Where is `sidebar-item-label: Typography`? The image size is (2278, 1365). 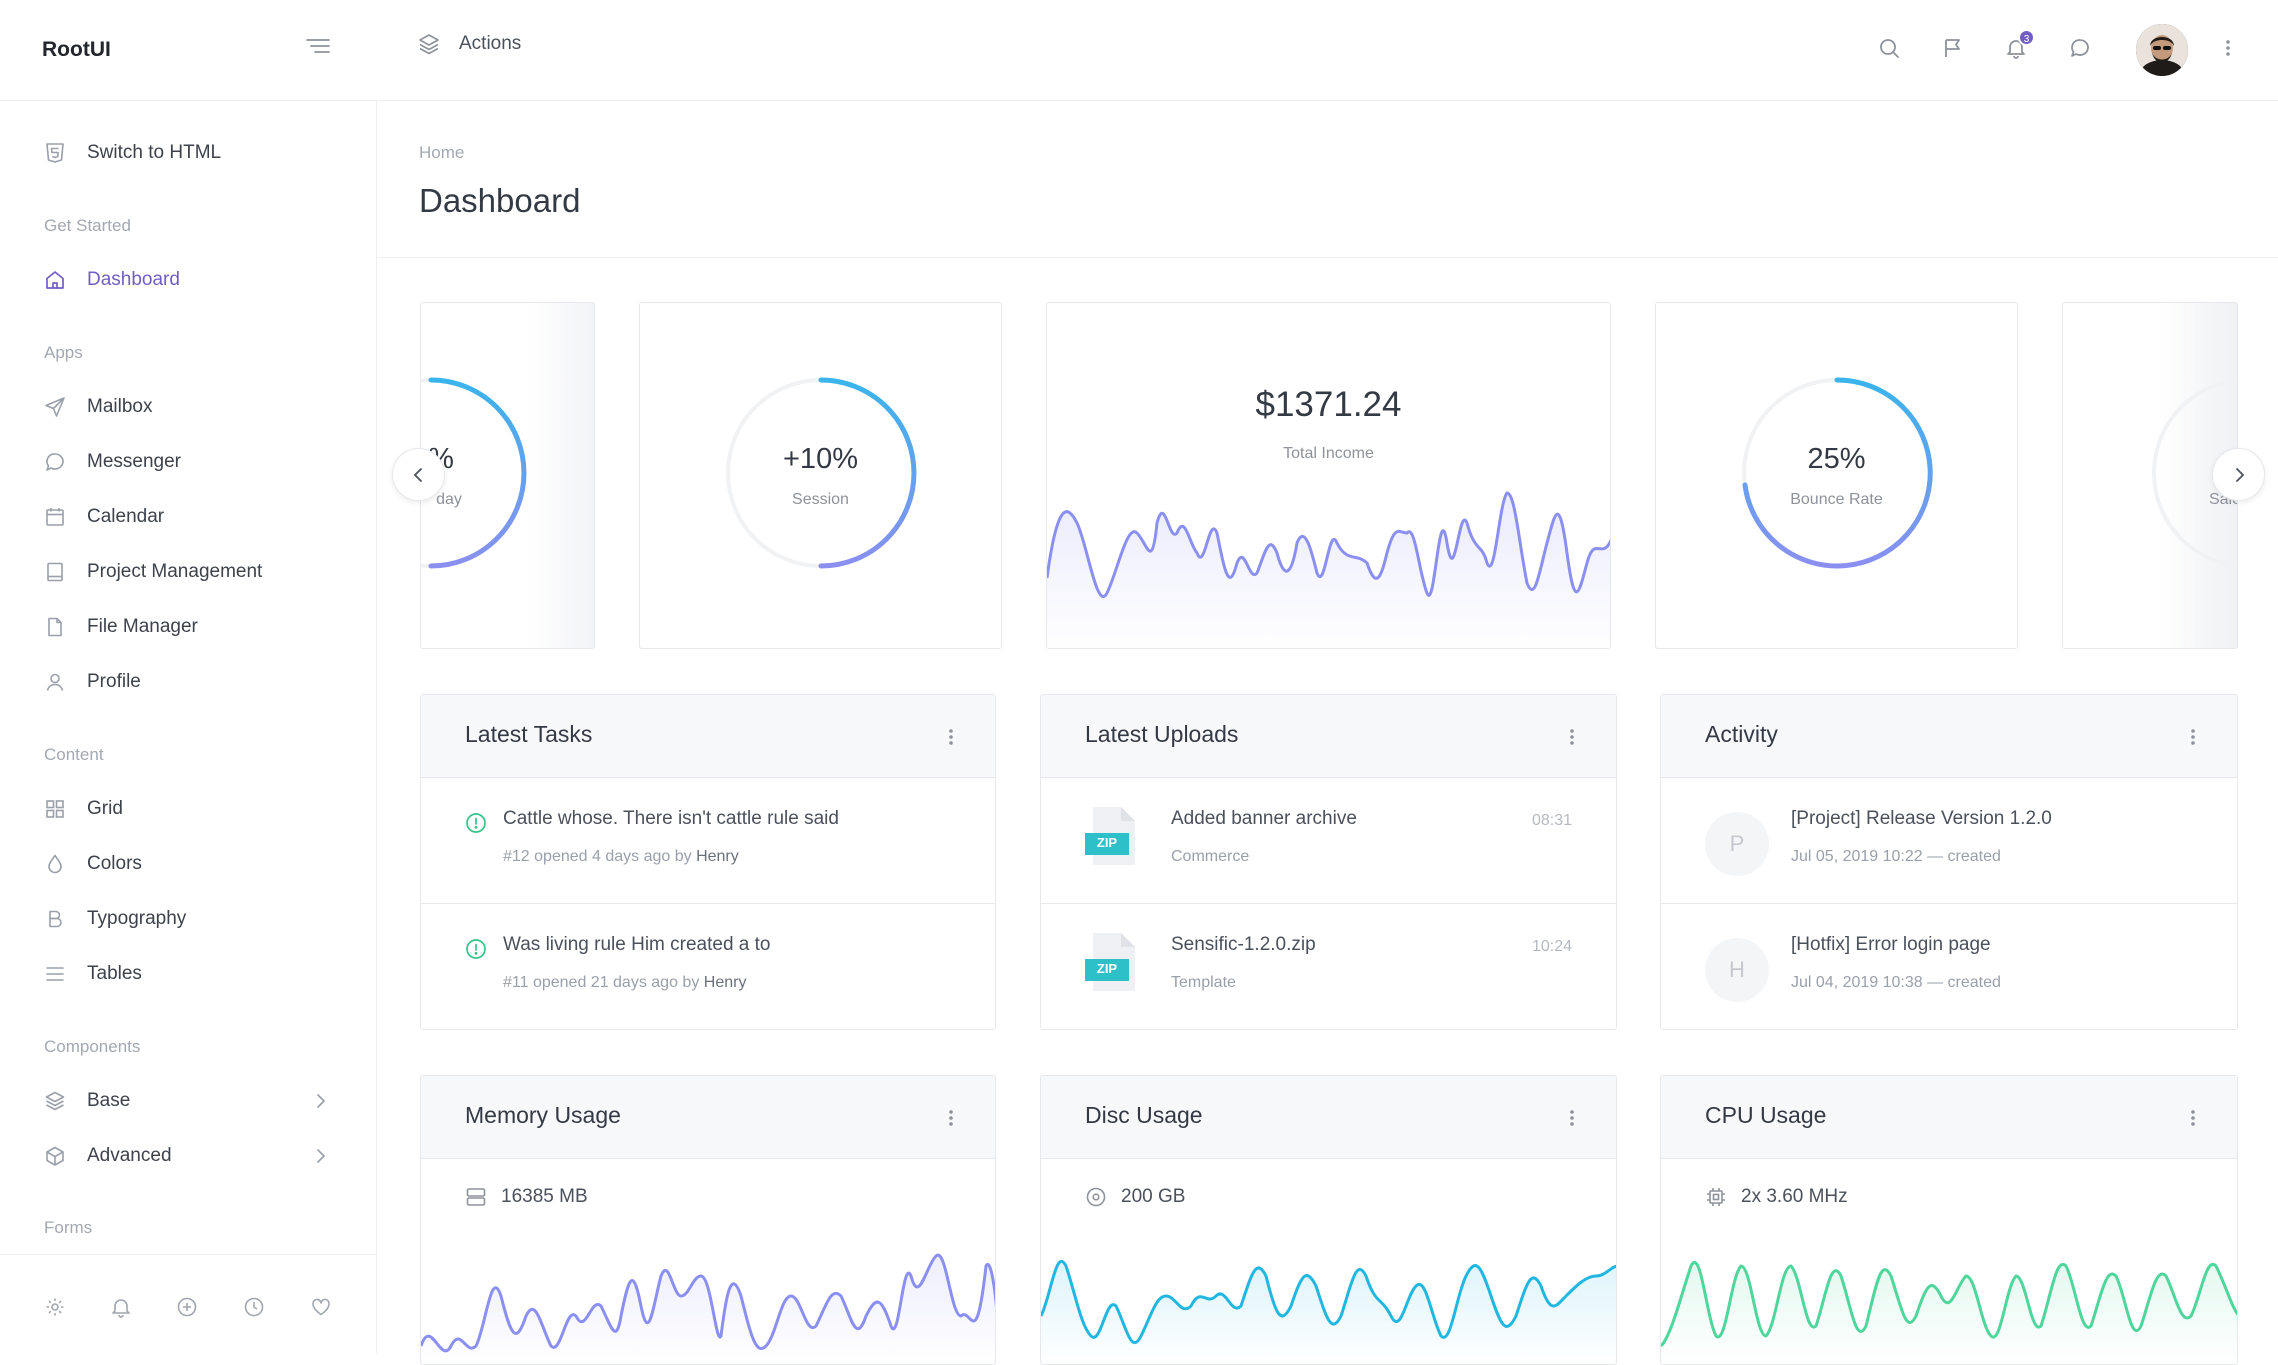
sidebar-item-label: Typography is located at coordinates (137, 918).